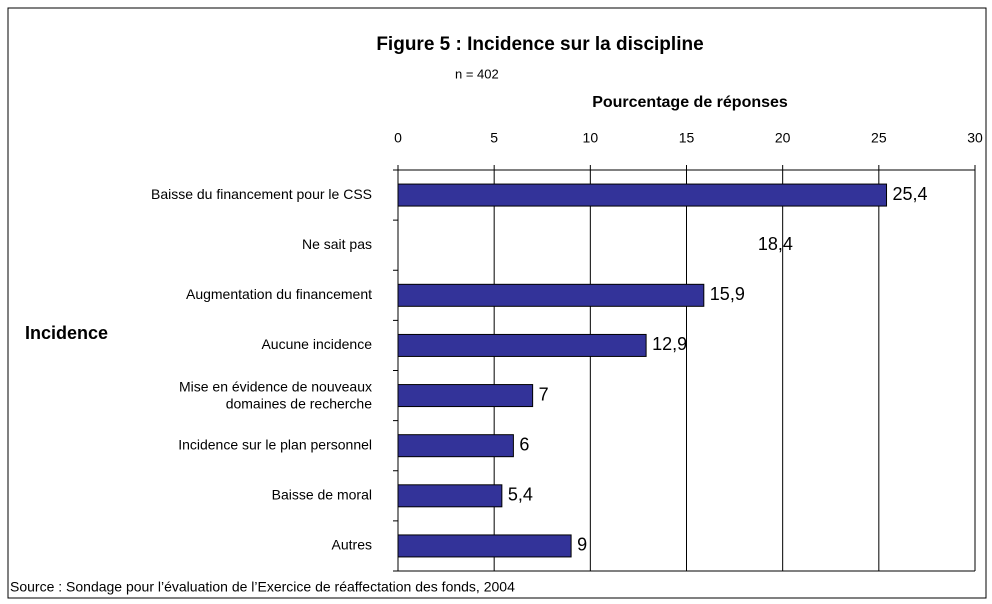  Describe the element at coordinates (477, 73) in the screenshot. I see `chart-subtitle: n = 402` at that location.